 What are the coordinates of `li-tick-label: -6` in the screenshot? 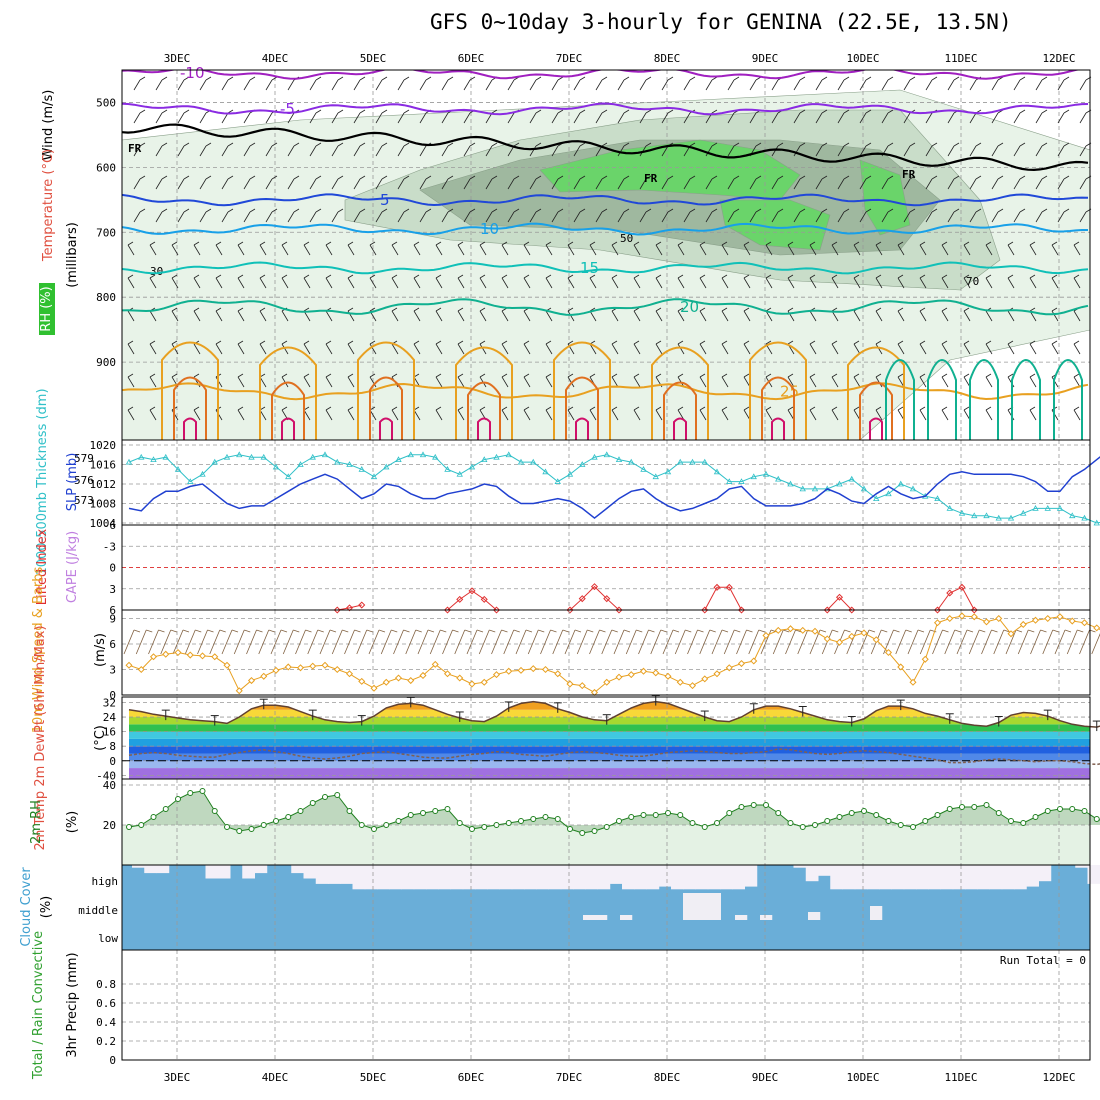 It's located at (109, 525).